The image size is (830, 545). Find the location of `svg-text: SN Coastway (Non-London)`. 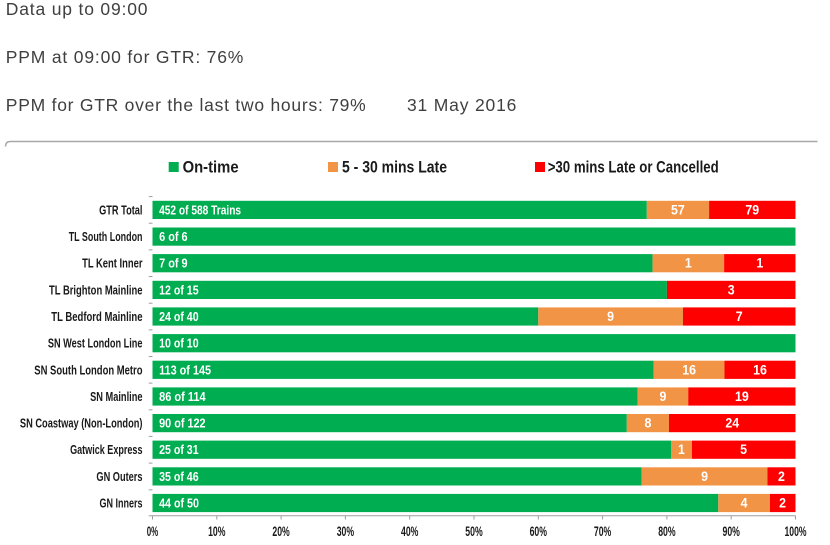

svg-text: SN Coastway (Non-London) is located at coordinates (81, 423).